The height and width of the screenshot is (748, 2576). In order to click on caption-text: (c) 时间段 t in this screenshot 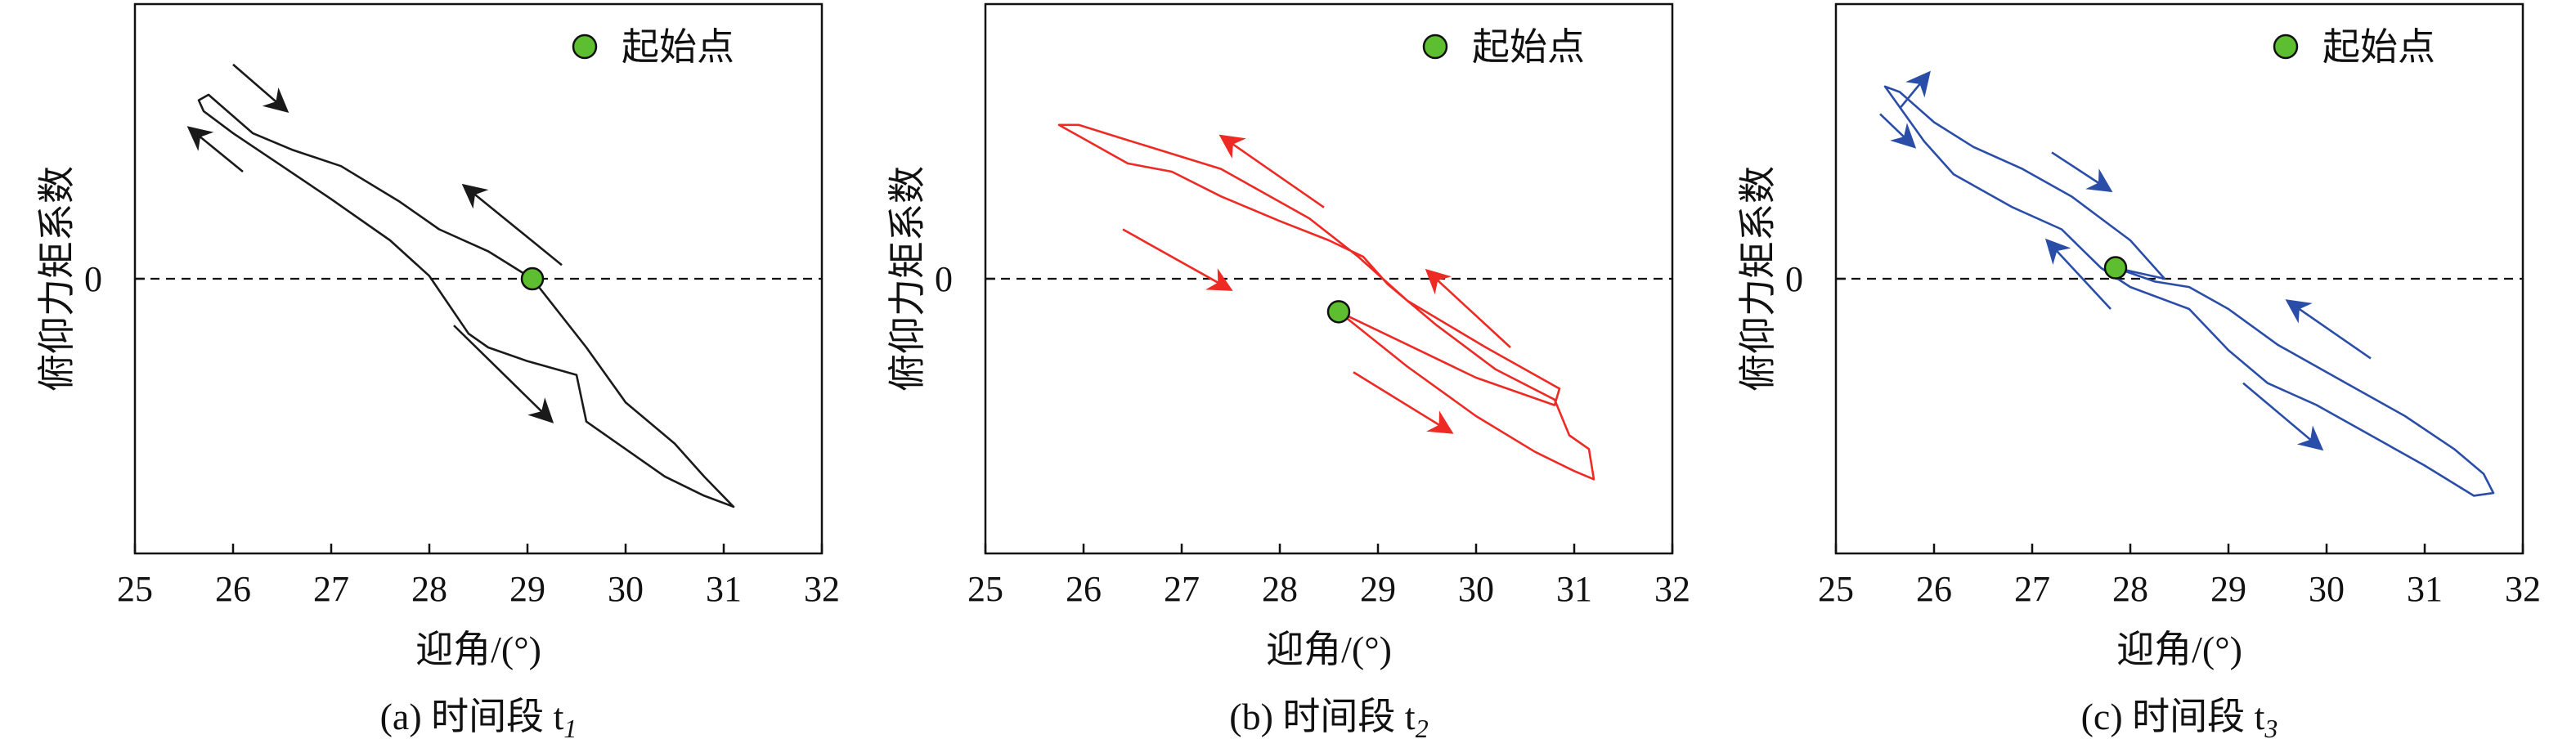, I will do `click(2173, 716)`.